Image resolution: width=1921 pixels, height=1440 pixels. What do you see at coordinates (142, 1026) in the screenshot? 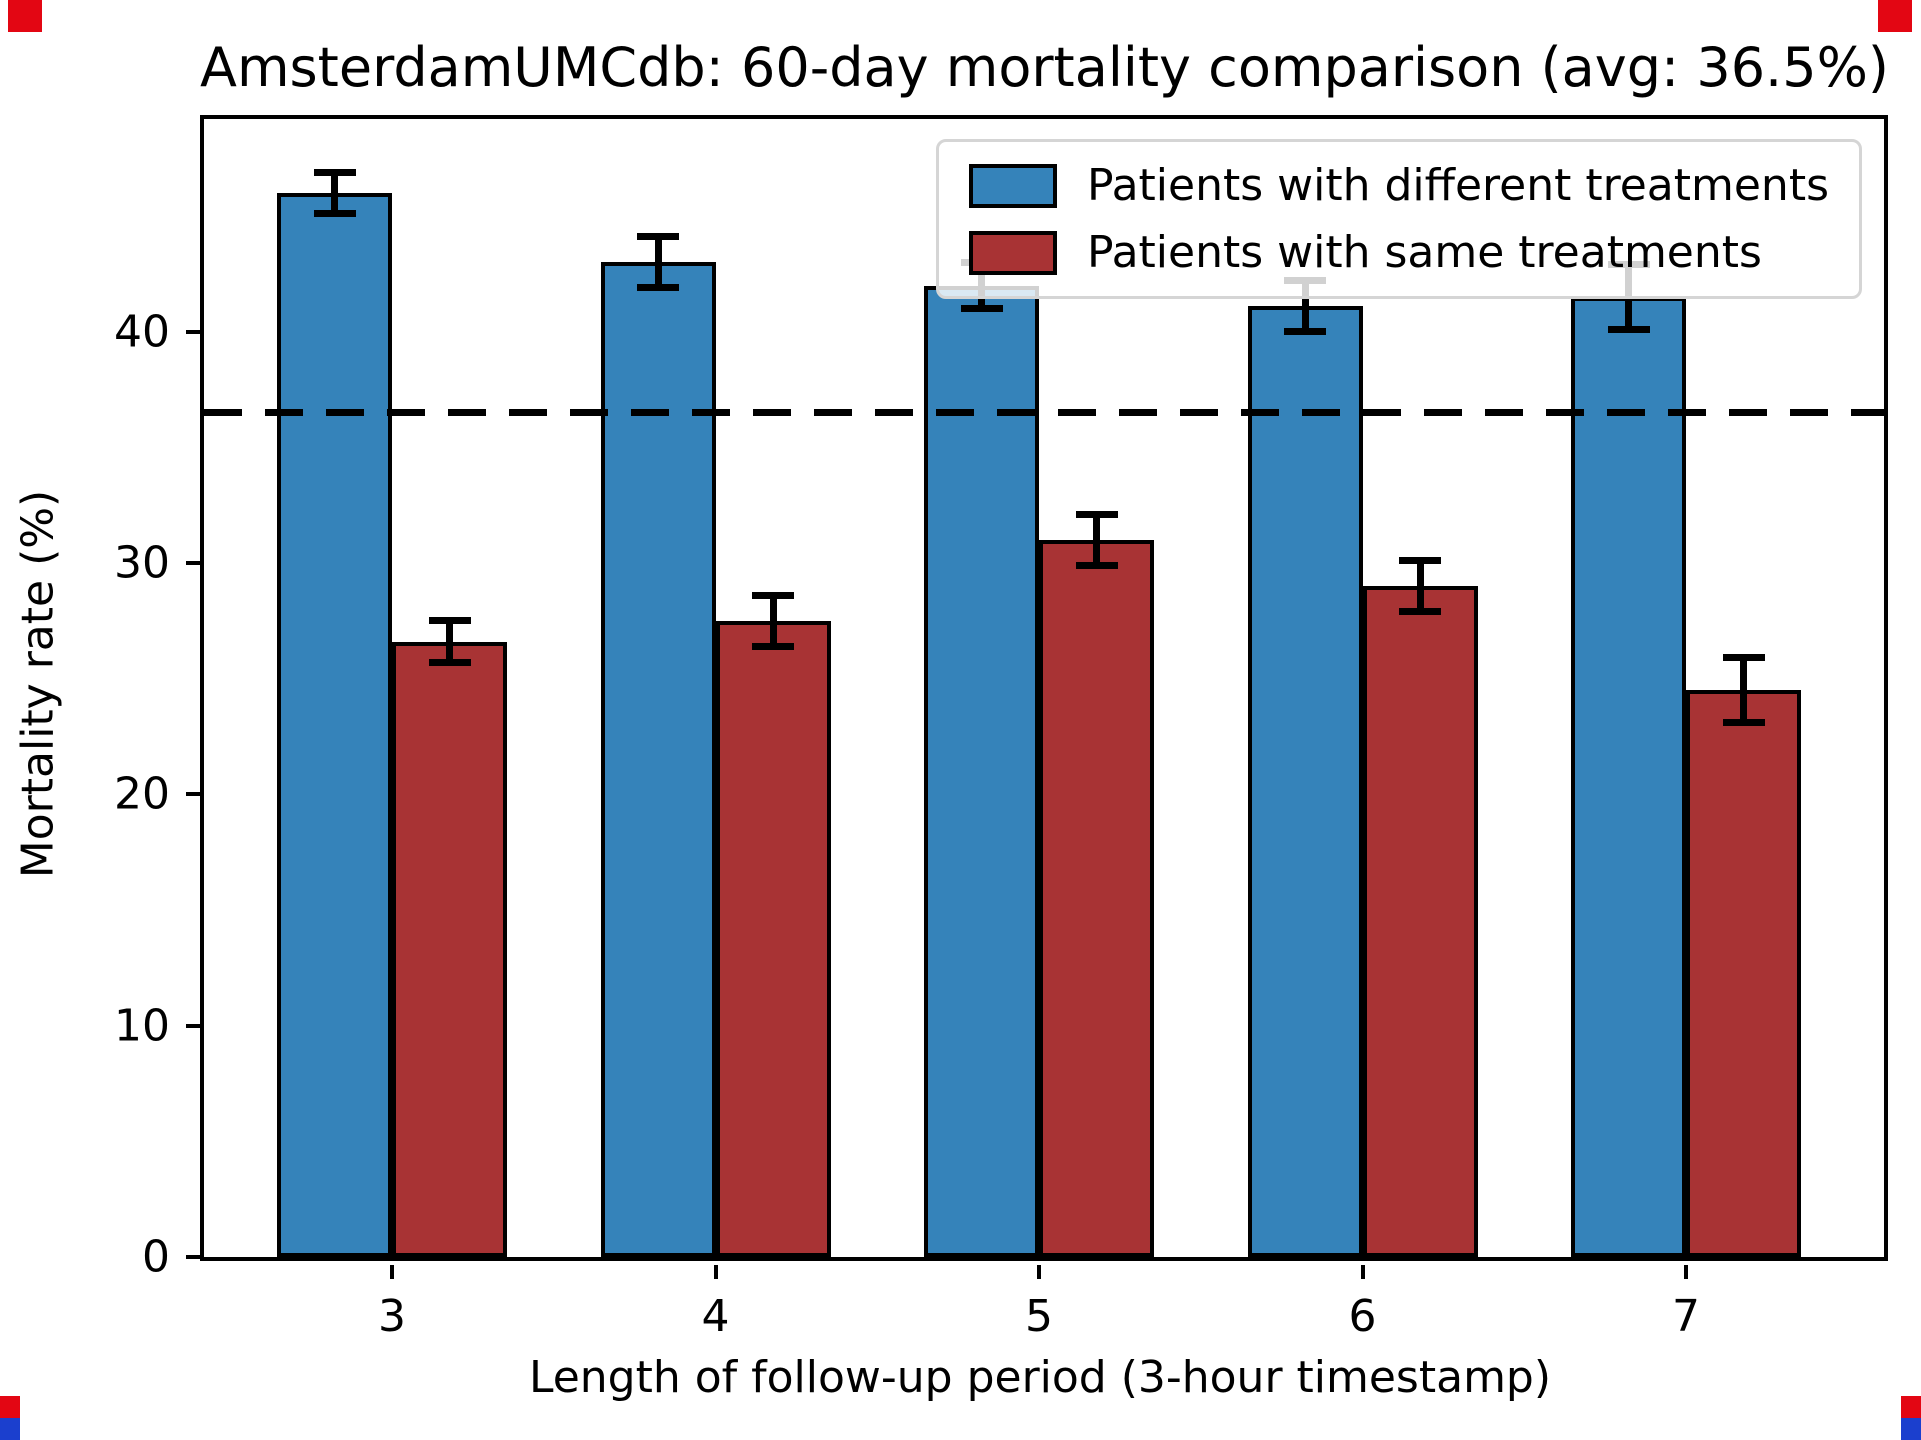
I see `y-tick-label: 10` at bounding box center [142, 1026].